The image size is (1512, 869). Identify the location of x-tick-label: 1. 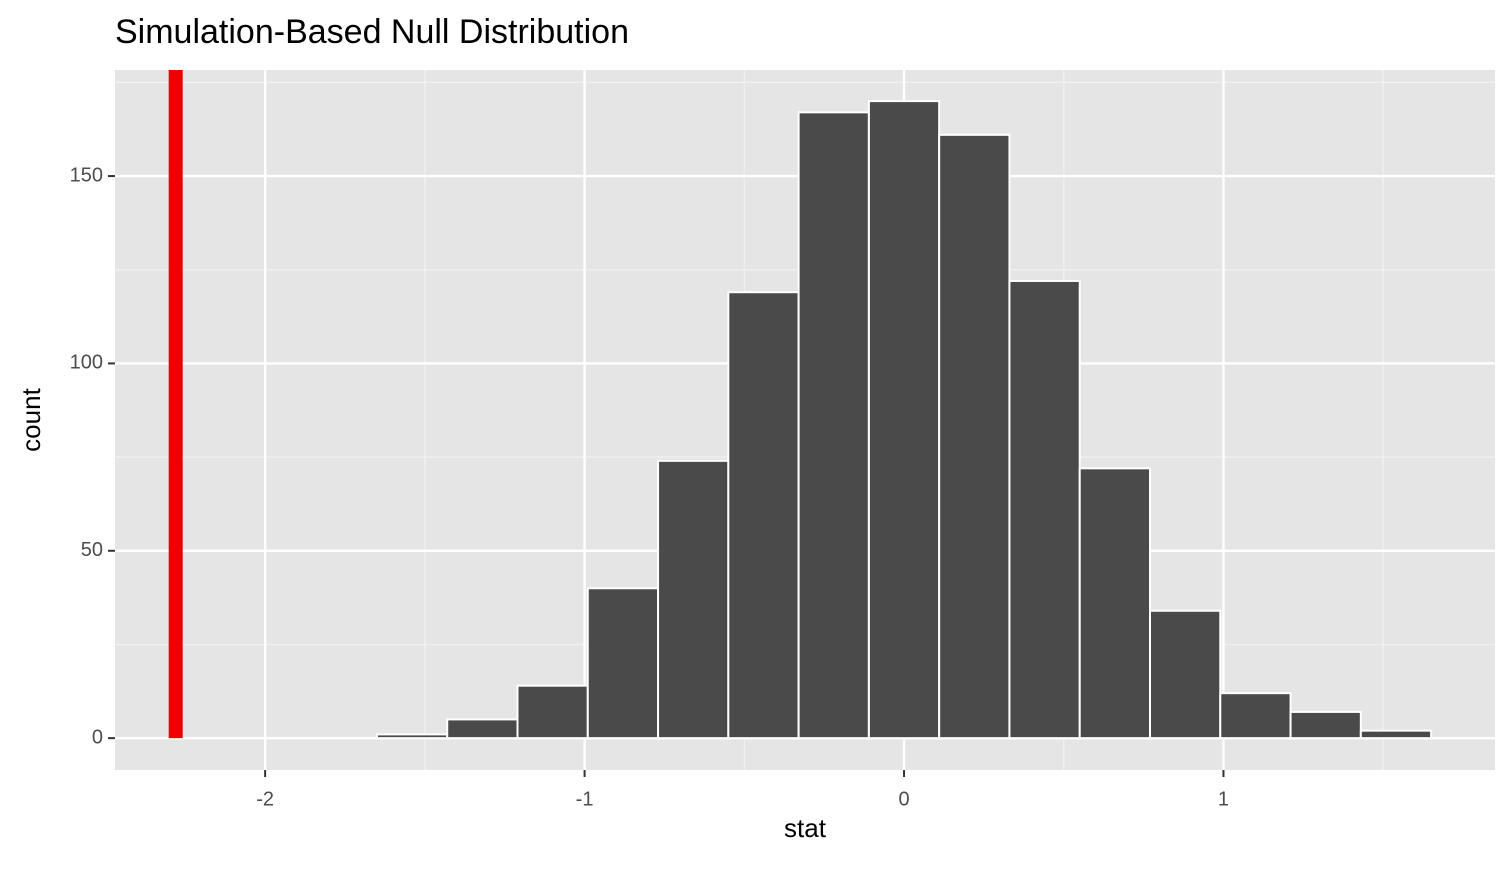
(1223, 799).